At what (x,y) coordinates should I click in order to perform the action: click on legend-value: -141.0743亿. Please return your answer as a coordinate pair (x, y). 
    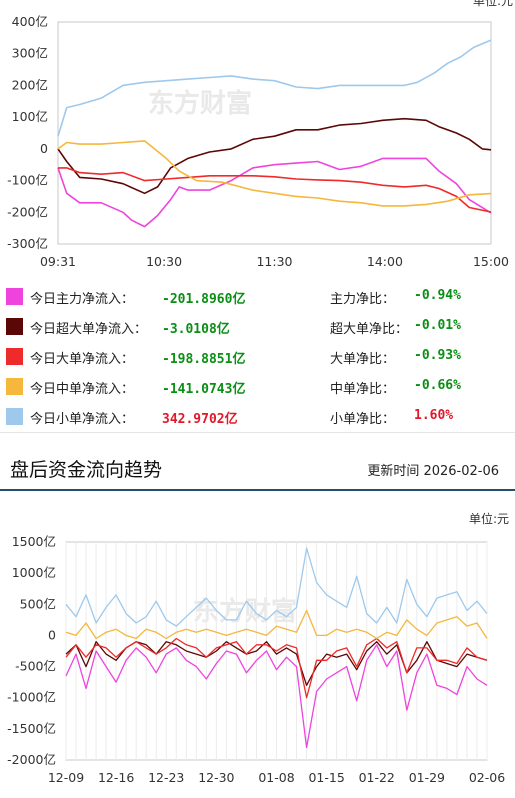
    Looking at the image, I should click on (204, 389).